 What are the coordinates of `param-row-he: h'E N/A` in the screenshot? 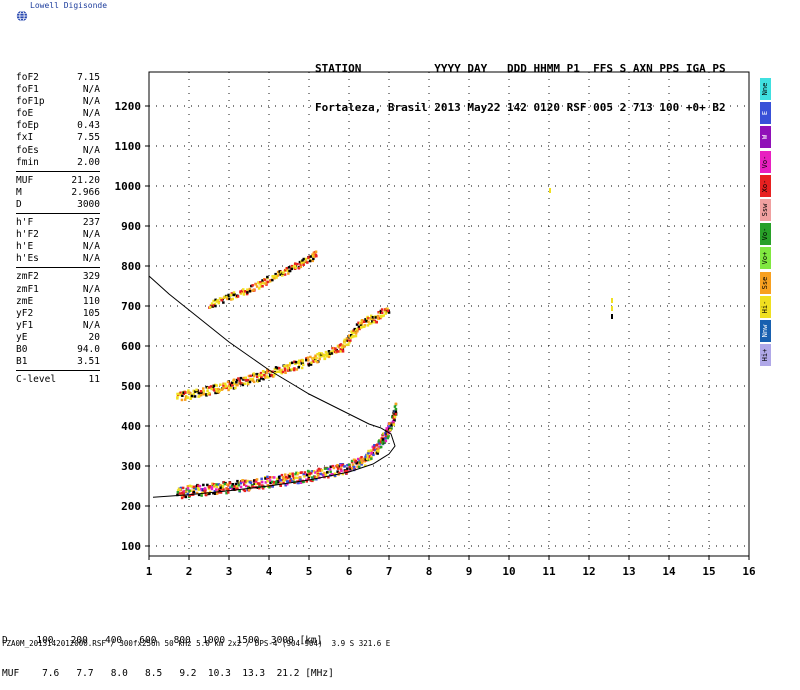 It's located at (58, 247).